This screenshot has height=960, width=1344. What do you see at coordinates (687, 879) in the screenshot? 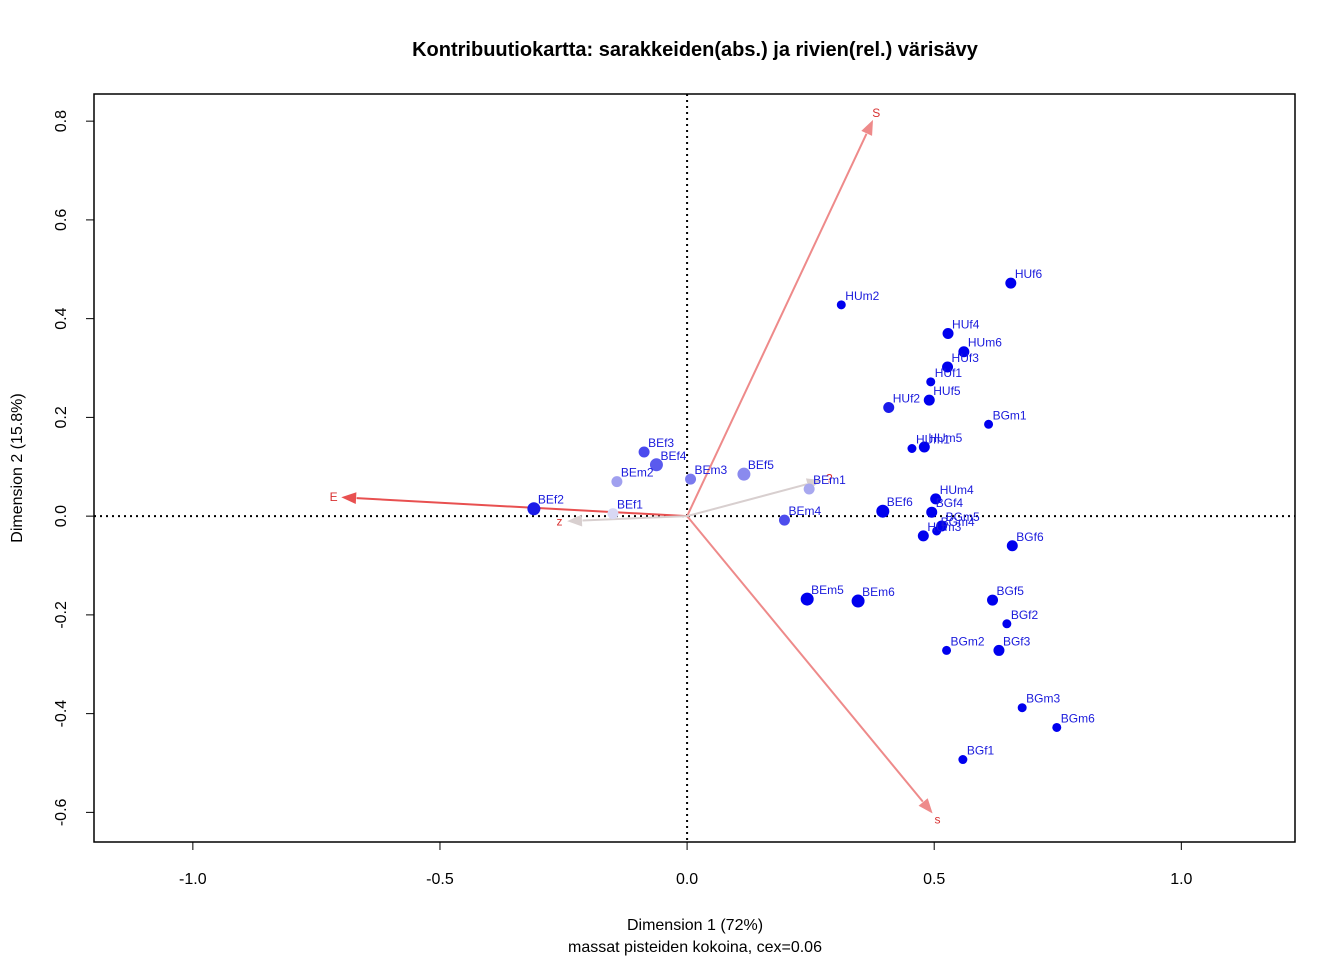
I see `x-tick-label: 0.0` at bounding box center [687, 879].